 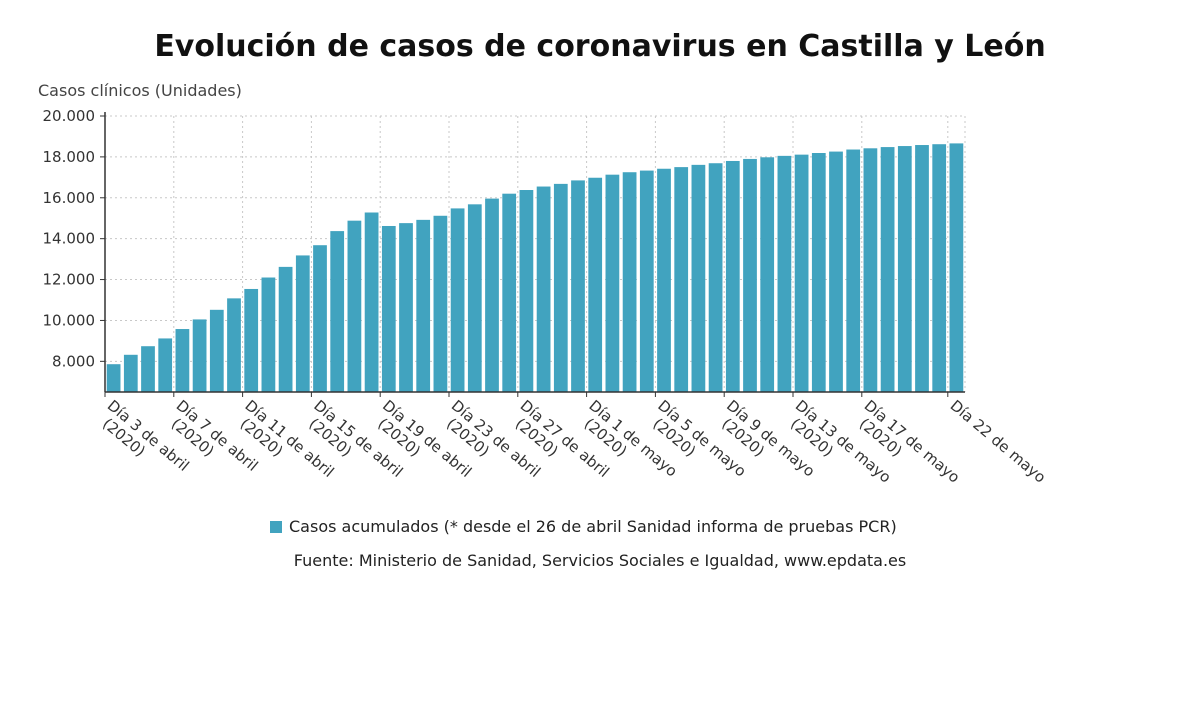 I want to click on y-tick-label: 18.000, so click(x=69, y=157).